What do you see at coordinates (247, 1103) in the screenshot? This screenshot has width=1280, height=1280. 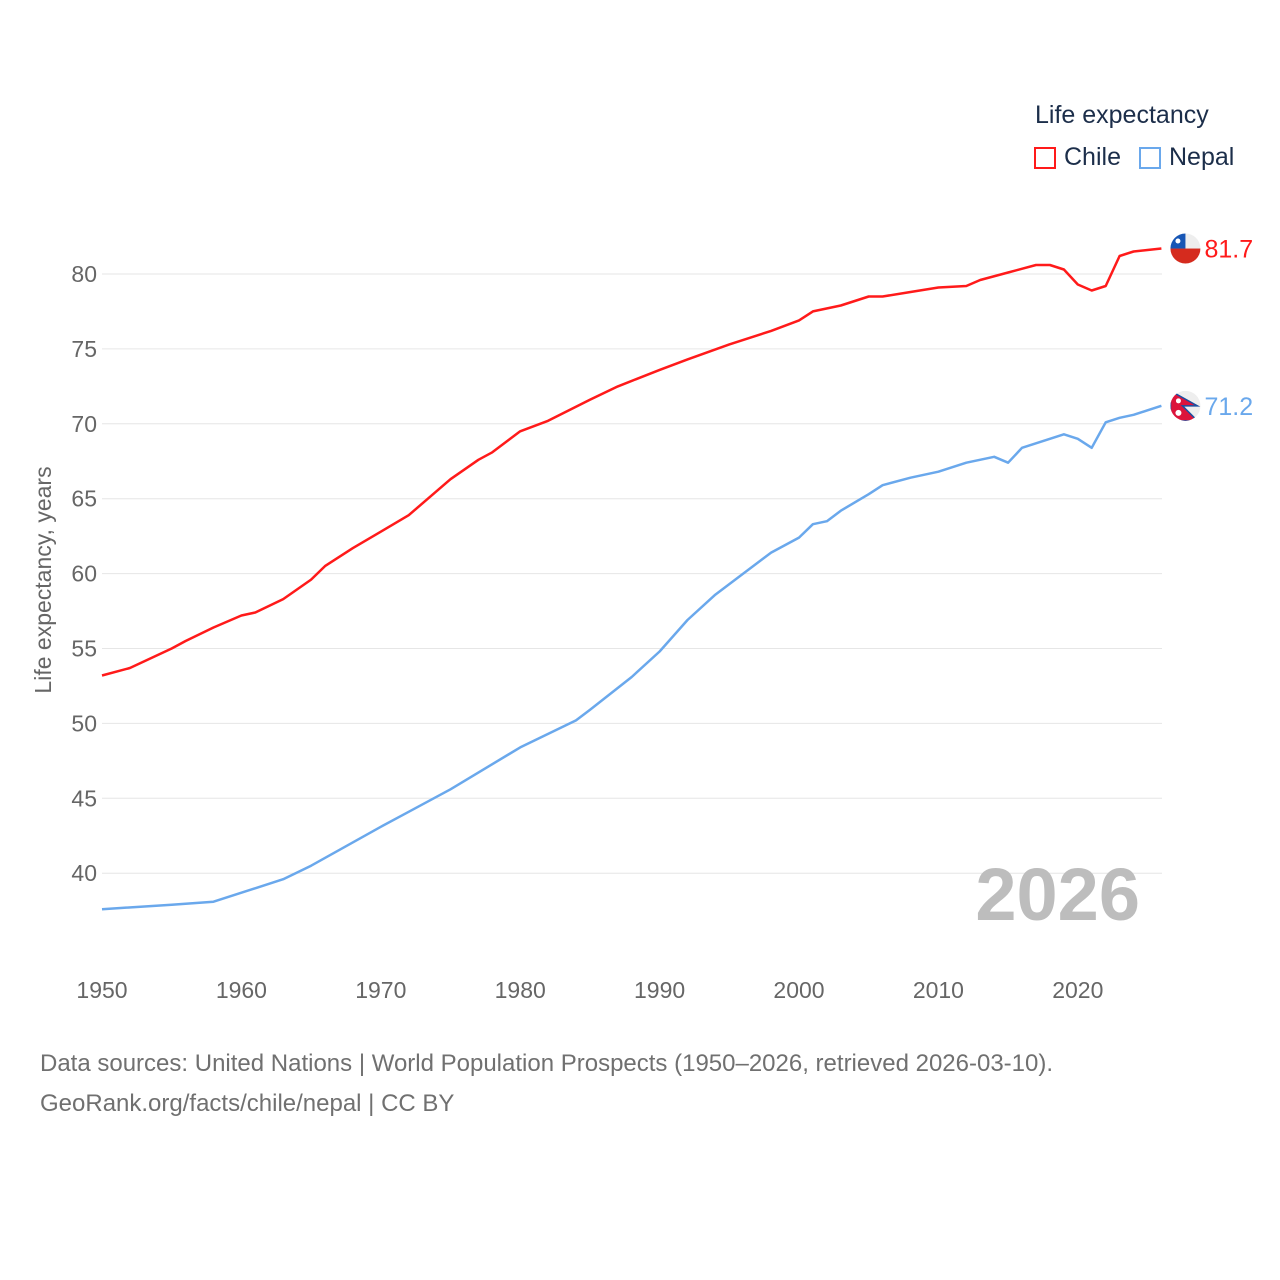 I see `attribution-link: GeoRank.org/facts/chile/nepal | CC BY` at bounding box center [247, 1103].